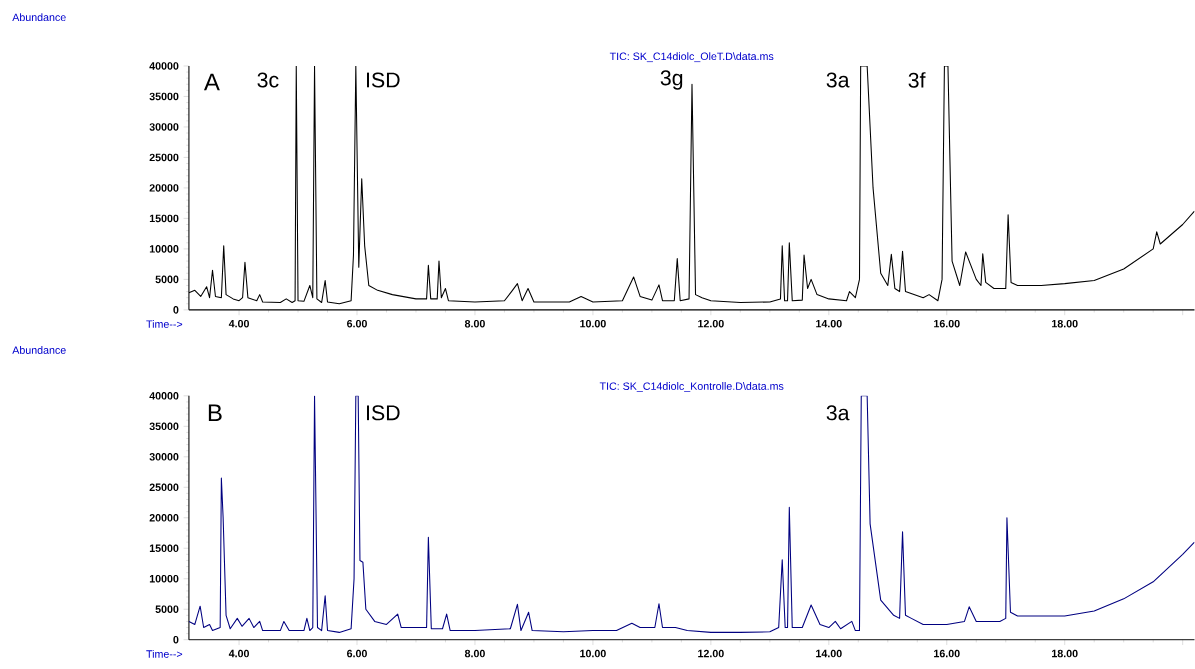 The image size is (1195, 669). Describe the element at coordinates (211, 82) in the screenshot. I see `annotation: A` at that location.